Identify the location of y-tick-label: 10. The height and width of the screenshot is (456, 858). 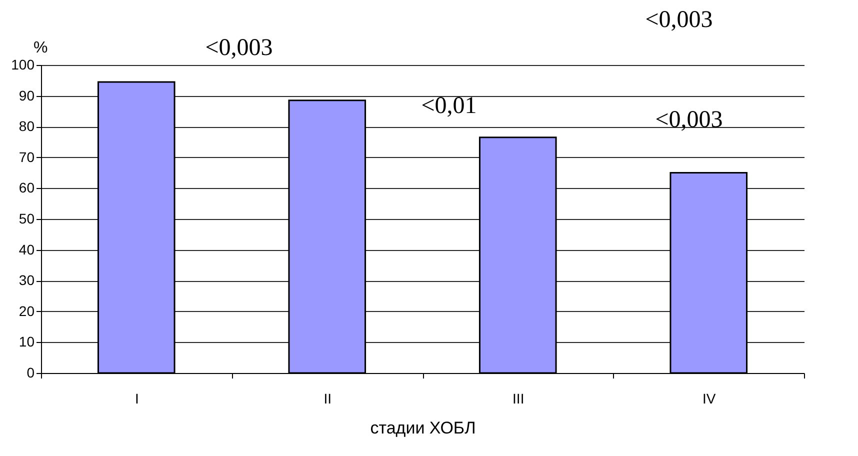
(26, 342).